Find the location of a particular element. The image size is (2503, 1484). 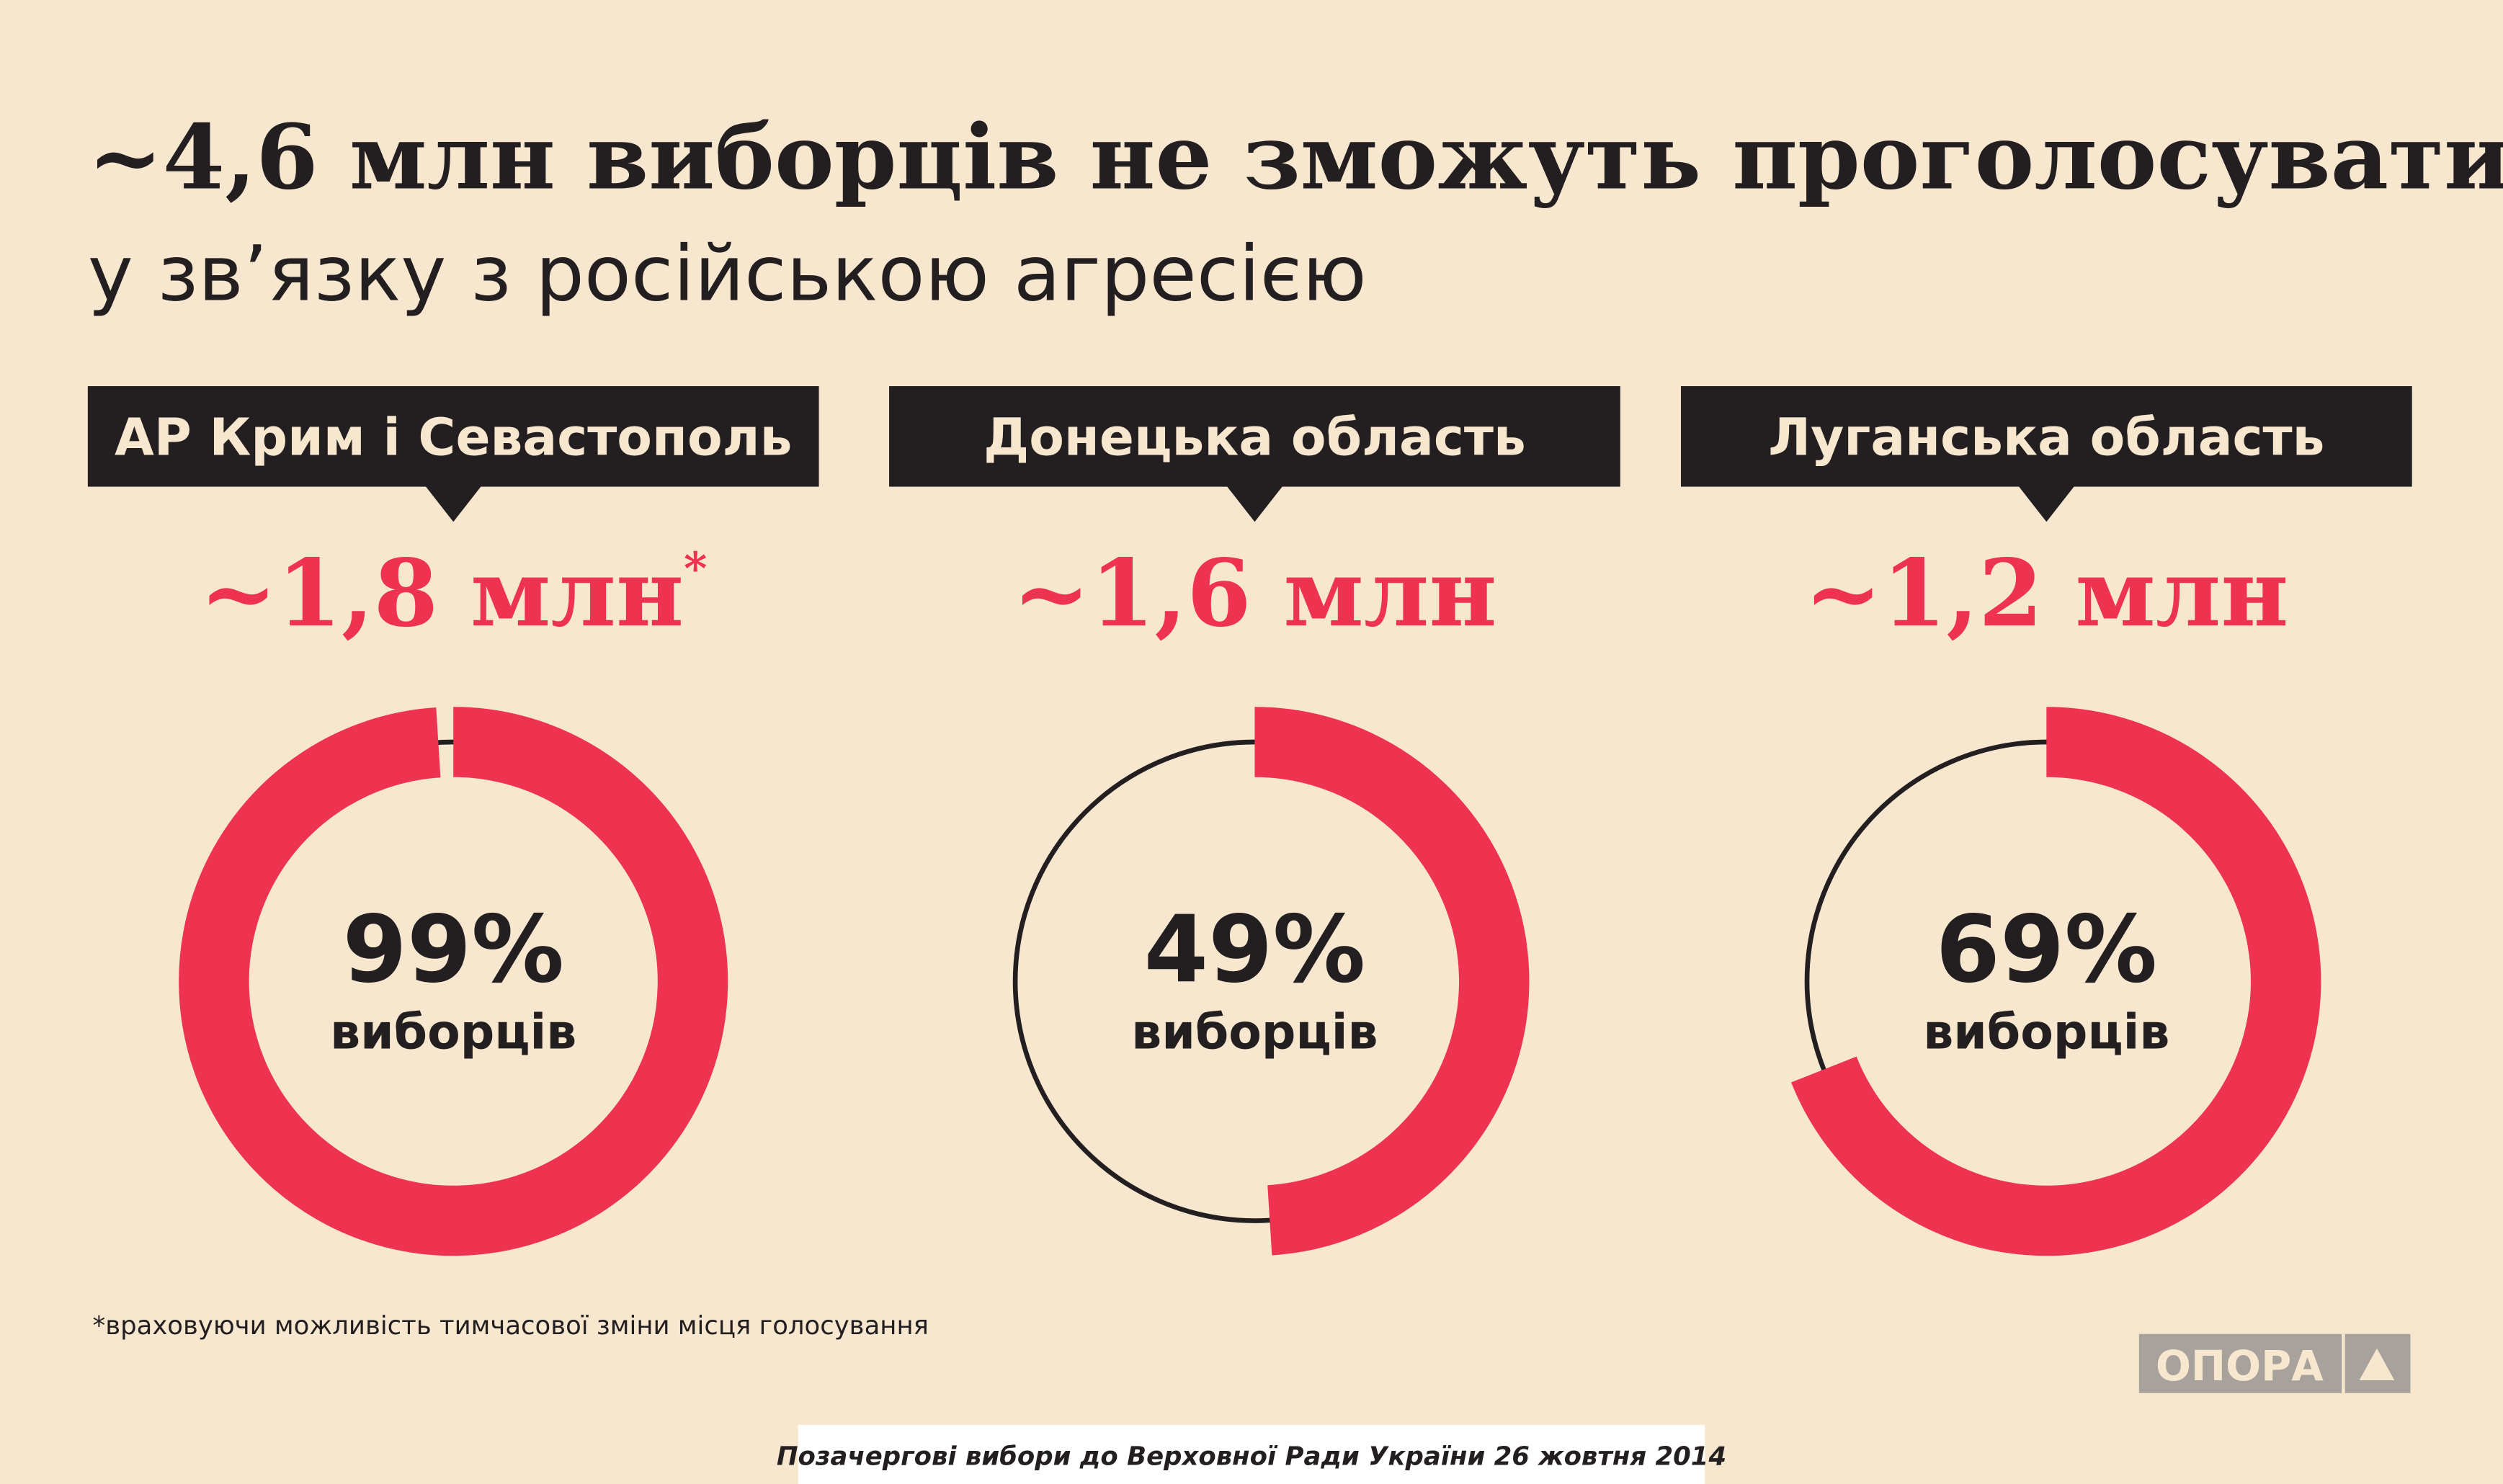

region-title: Луганська область is located at coordinates (2046, 437).